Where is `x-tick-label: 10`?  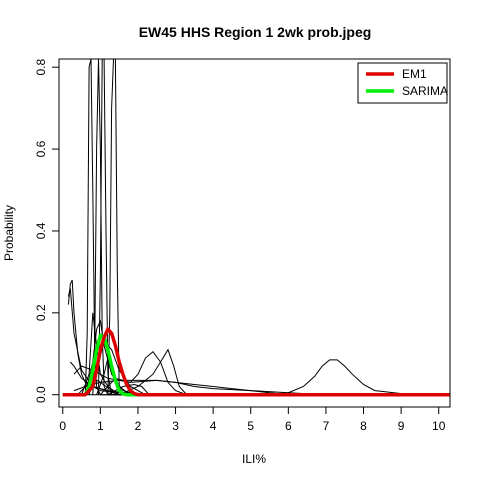 x-tick-label: 10 is located at coordinates (439, 426).